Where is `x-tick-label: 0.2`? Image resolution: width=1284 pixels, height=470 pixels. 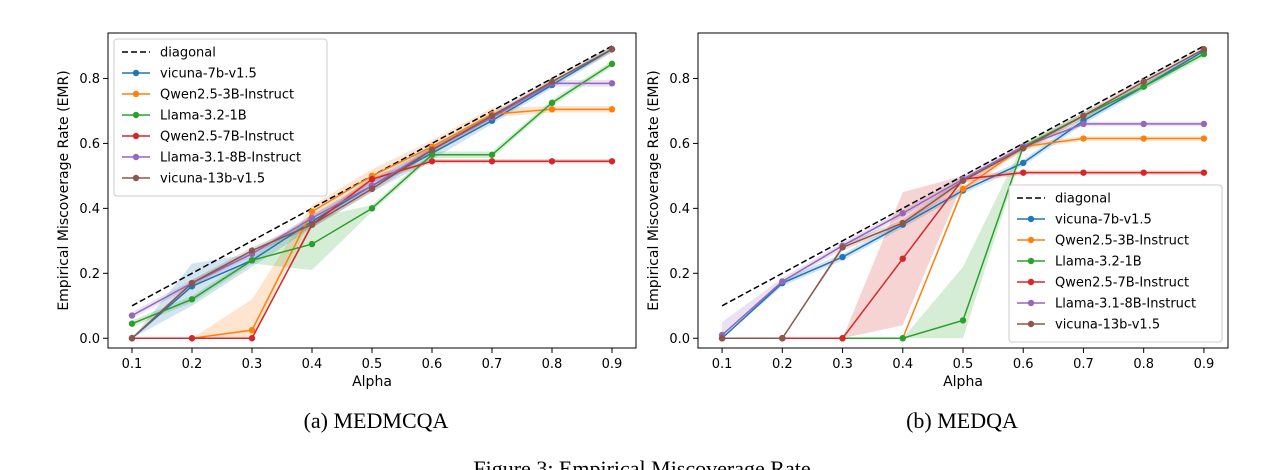
x-tick-label: 0.2 is located at coordinates (192, 364).